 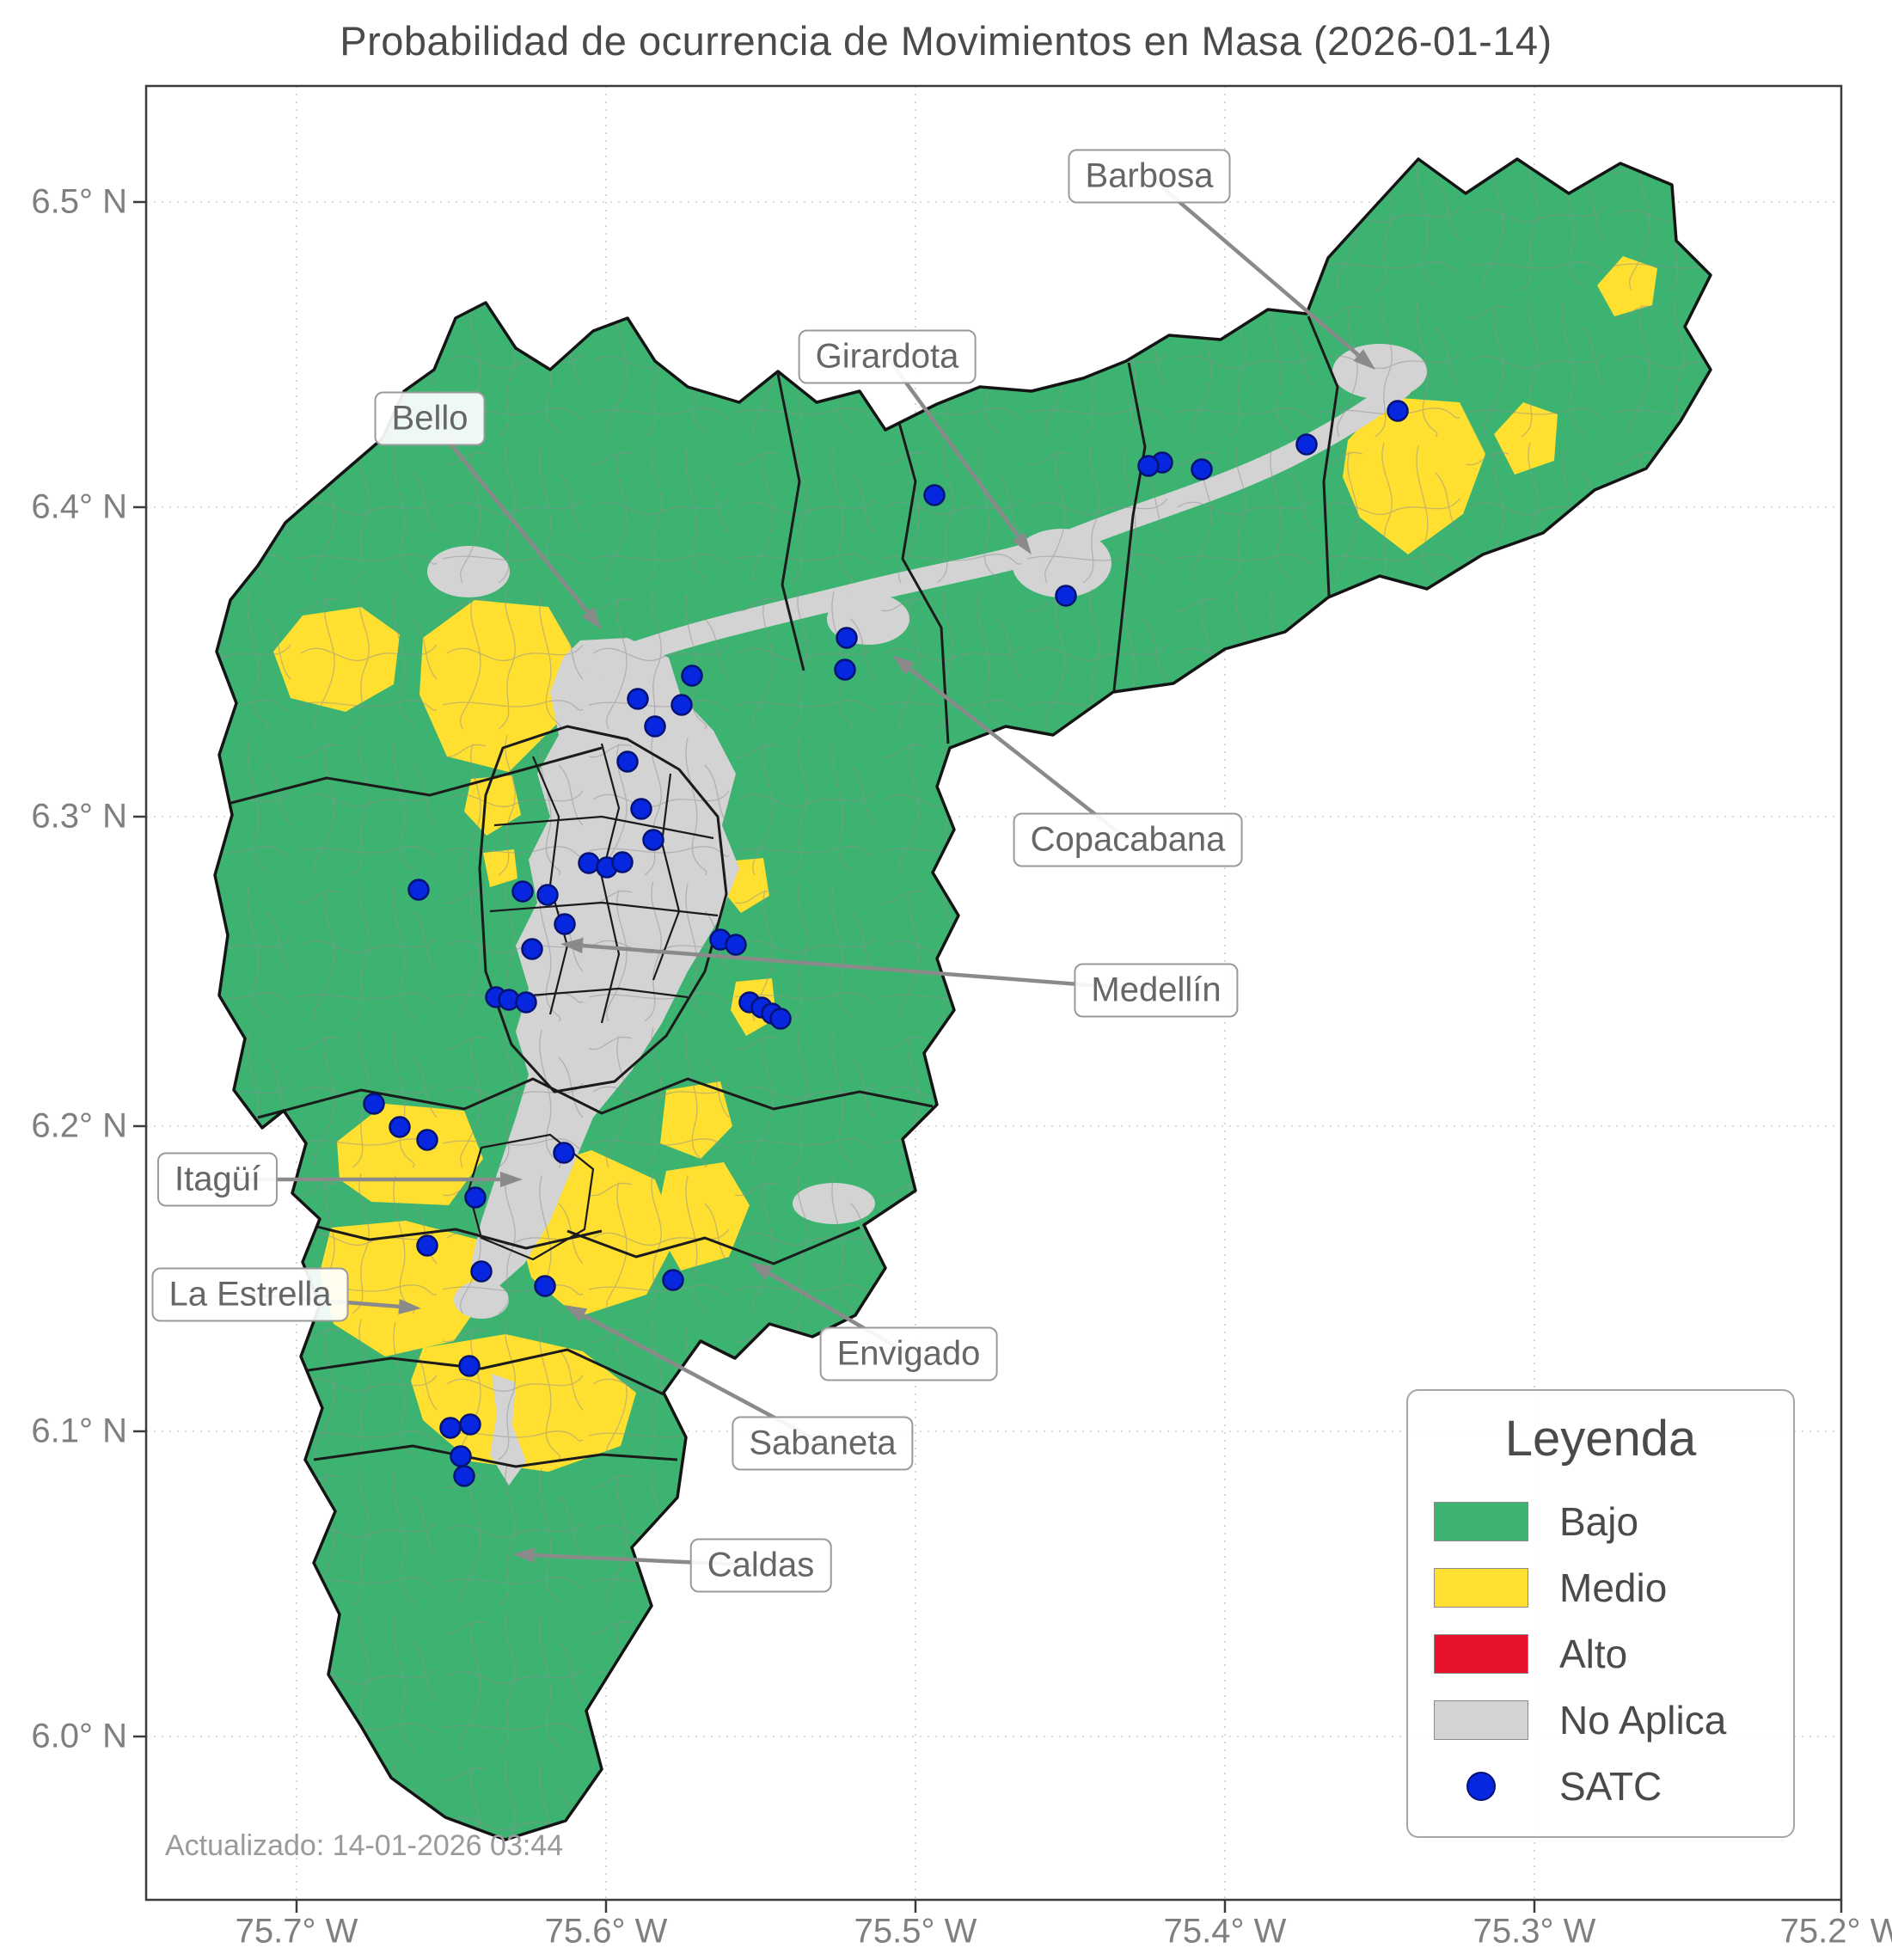 I want to click on legend-item-satc: SATC, so click(x=1600, y=1786).